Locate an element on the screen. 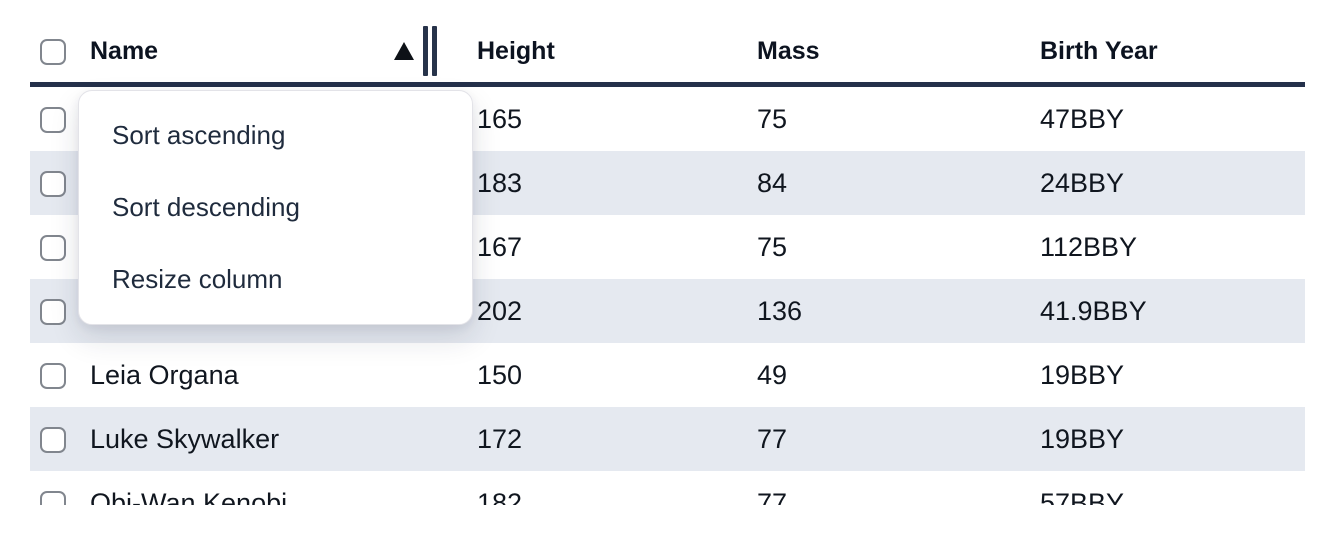  sort-ascending-icon is located at coordinates (404, 51).